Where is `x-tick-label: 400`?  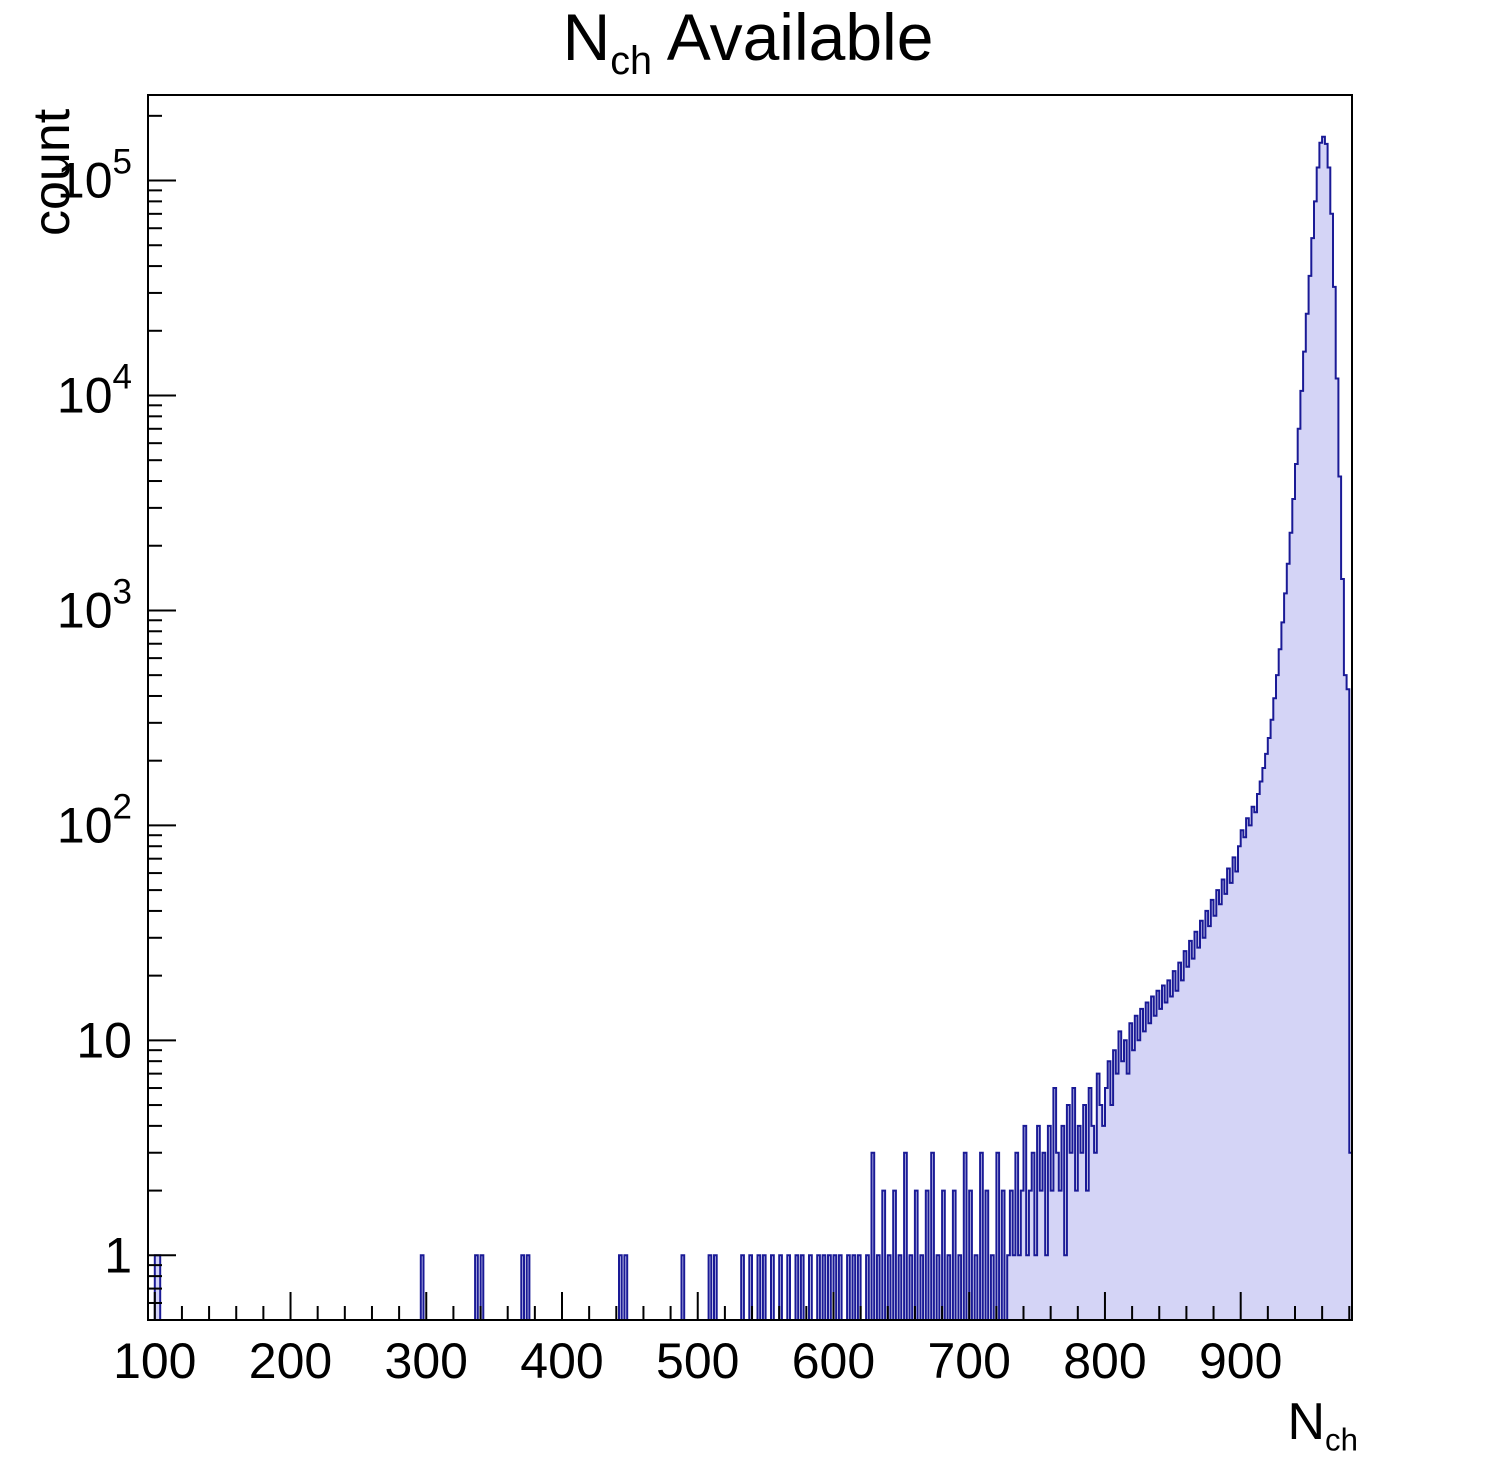 x-tick-label: 400 is located at coordinates (561, 1361).